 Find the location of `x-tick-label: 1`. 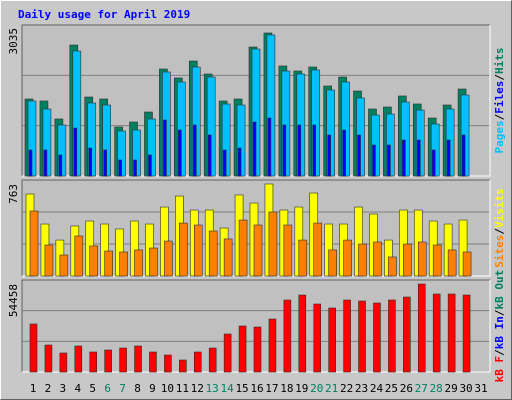

x-tick-label: 1 is located at coordinates (33, 388).